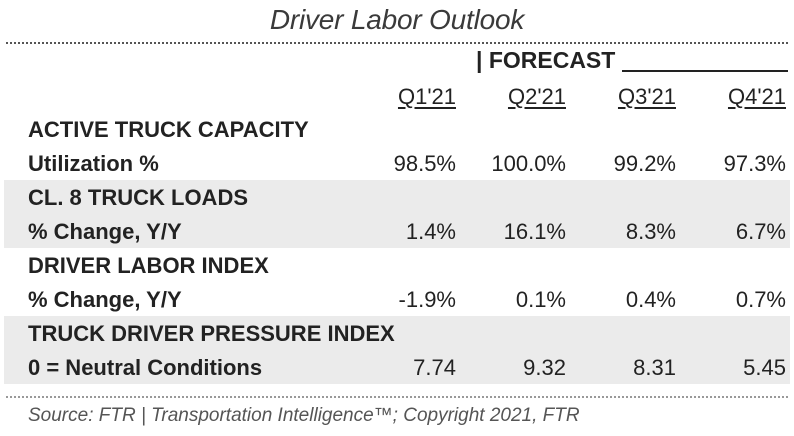 The height and width of the screenshot is (436, 794). What do you see at coordinates (705, 71) in the screenshot?
I see `forecast-rule` at bounding box center [705, 71].